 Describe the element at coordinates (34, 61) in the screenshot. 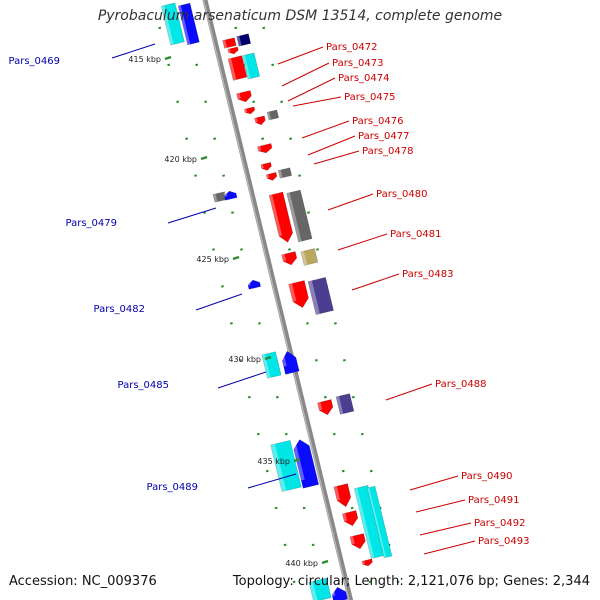

I see `gene-label: Pars_0469` at that location.